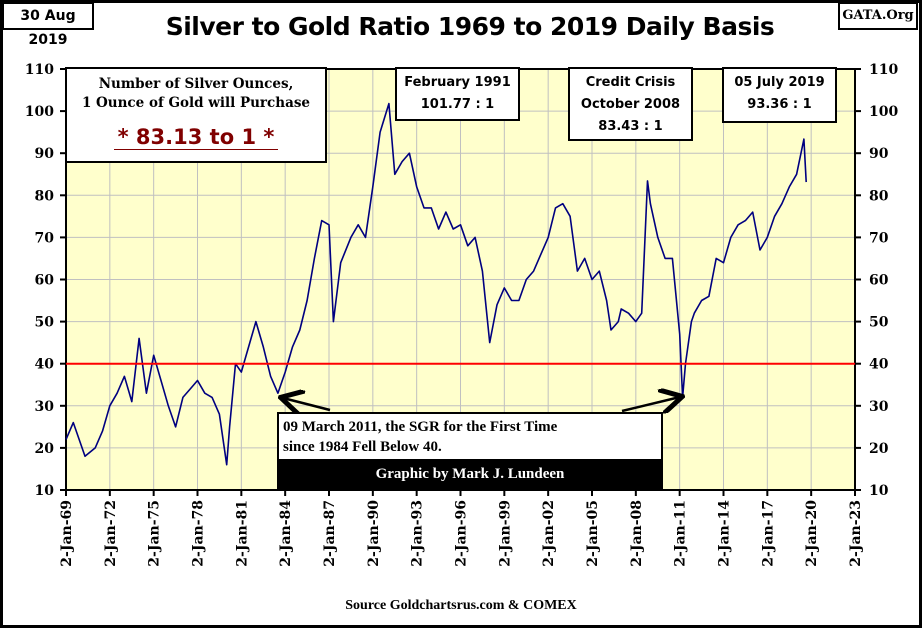 This screenshot has height=628, width=922. Describe the element at coordinates (856, 533) in the screenshot. I see `x-tick-label: 2-Jan-23` at that location.